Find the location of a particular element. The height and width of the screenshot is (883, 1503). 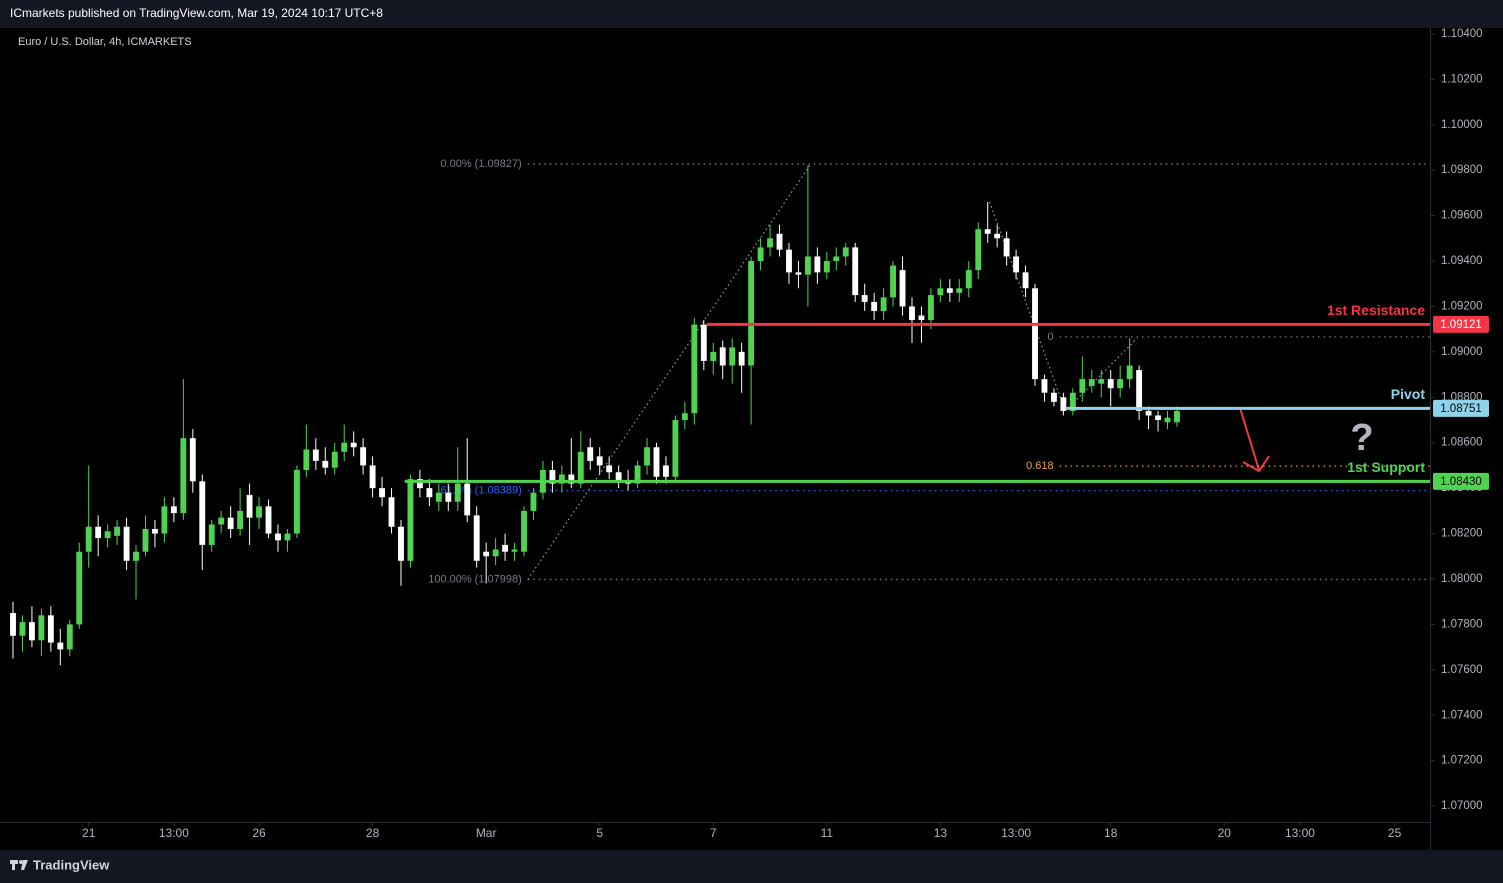

x-tick-label: 7 is located at coordinates (713, 833).